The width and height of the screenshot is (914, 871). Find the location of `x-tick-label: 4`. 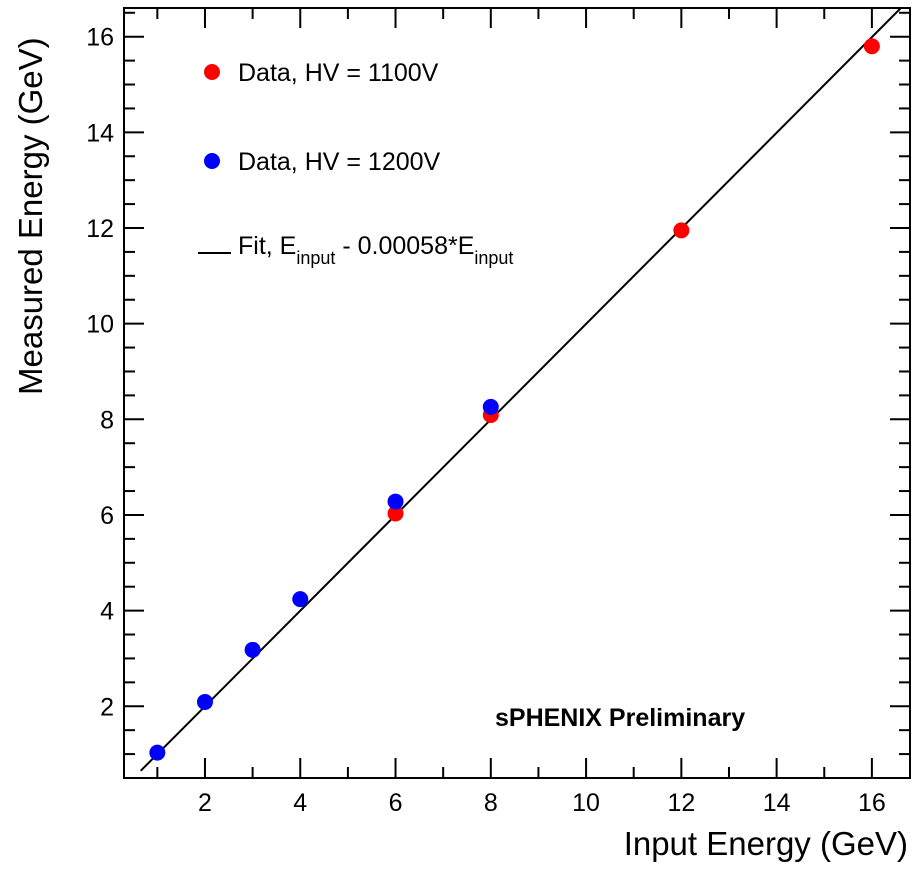

x-tick-label: 4 is located at coordinates (300, 803).